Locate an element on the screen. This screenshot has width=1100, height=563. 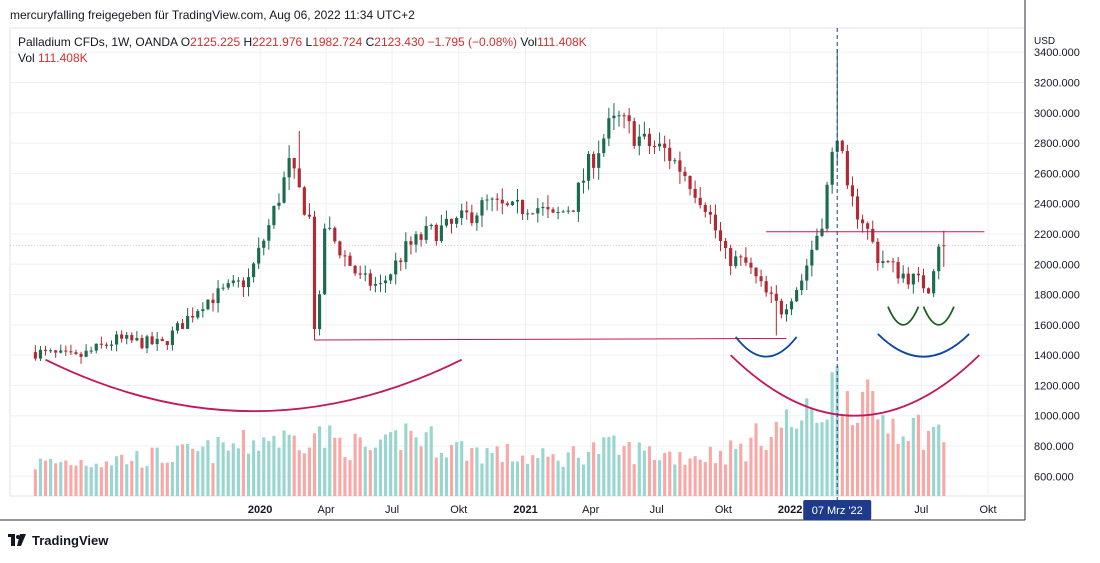
x-tick-label: Jul is located at coordinates (392, 510).